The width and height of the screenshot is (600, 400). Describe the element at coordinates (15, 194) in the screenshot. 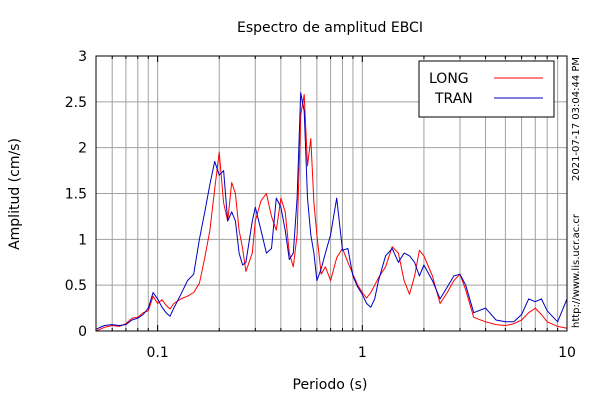

I see `y-axis-label: Amplitud (cm/s)` at that location.